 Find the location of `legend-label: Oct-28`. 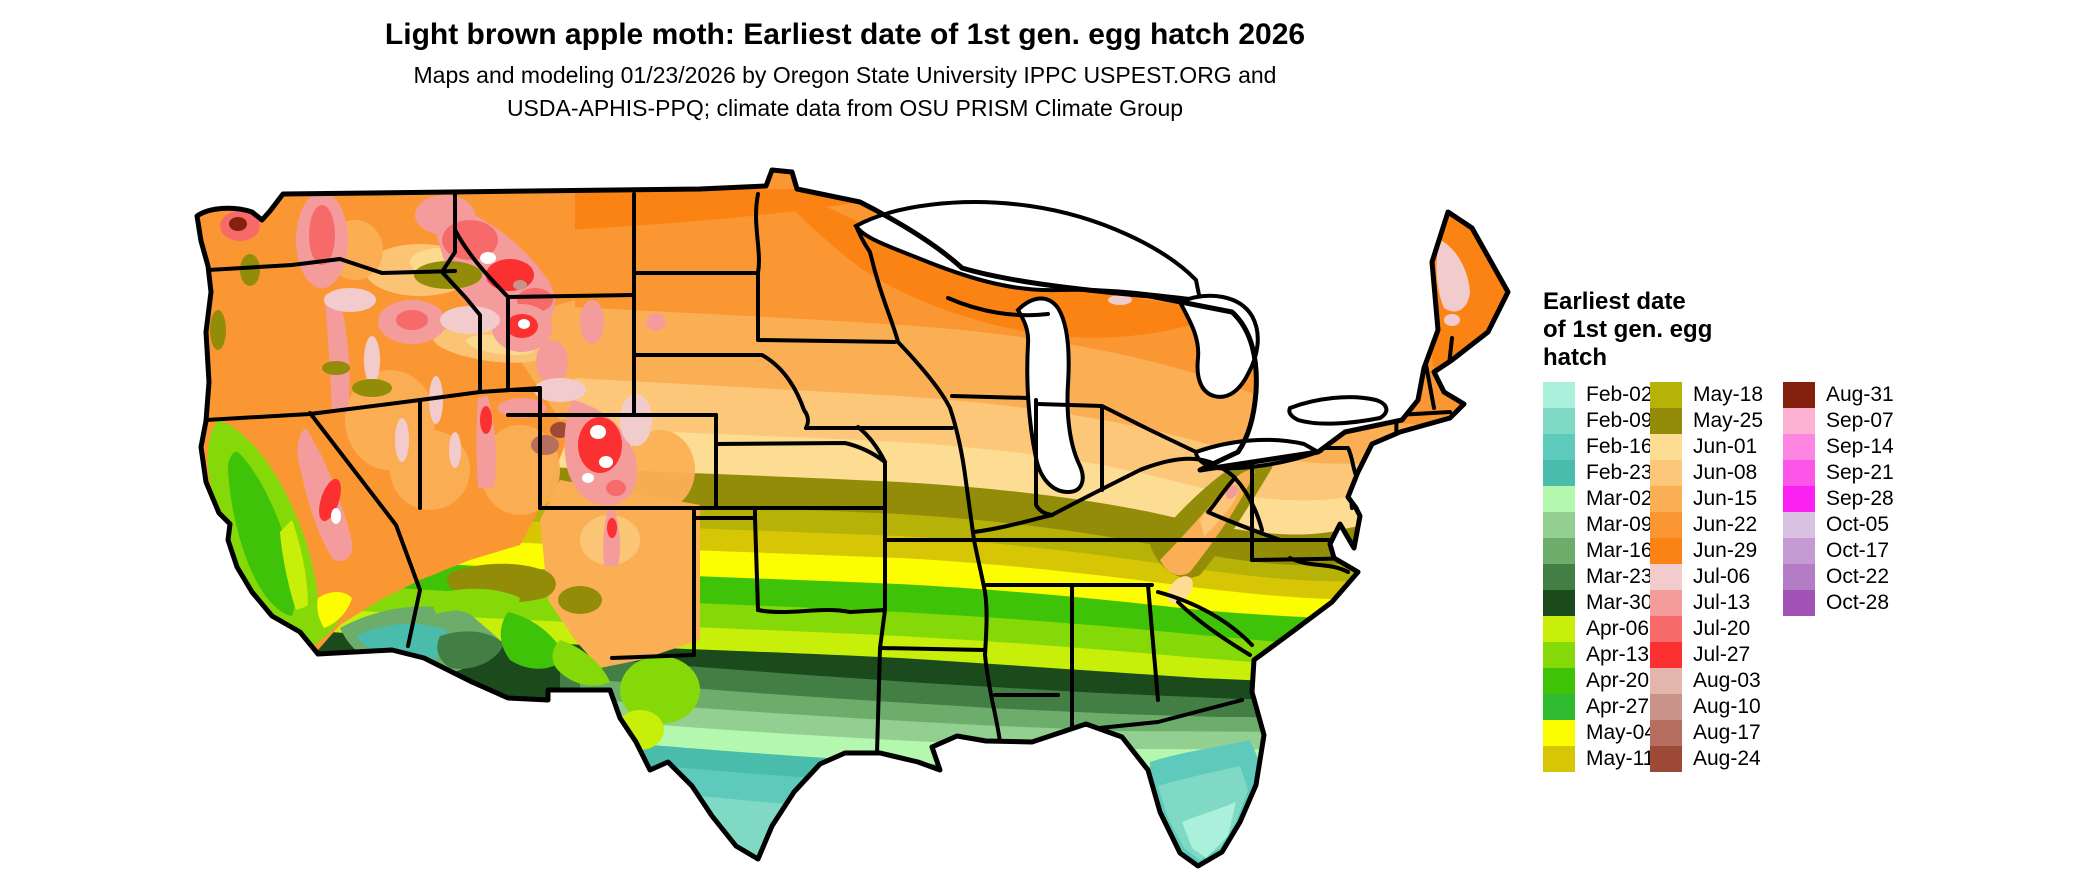

legend-label: Oct-28 is located at coordinates (1858, 602).